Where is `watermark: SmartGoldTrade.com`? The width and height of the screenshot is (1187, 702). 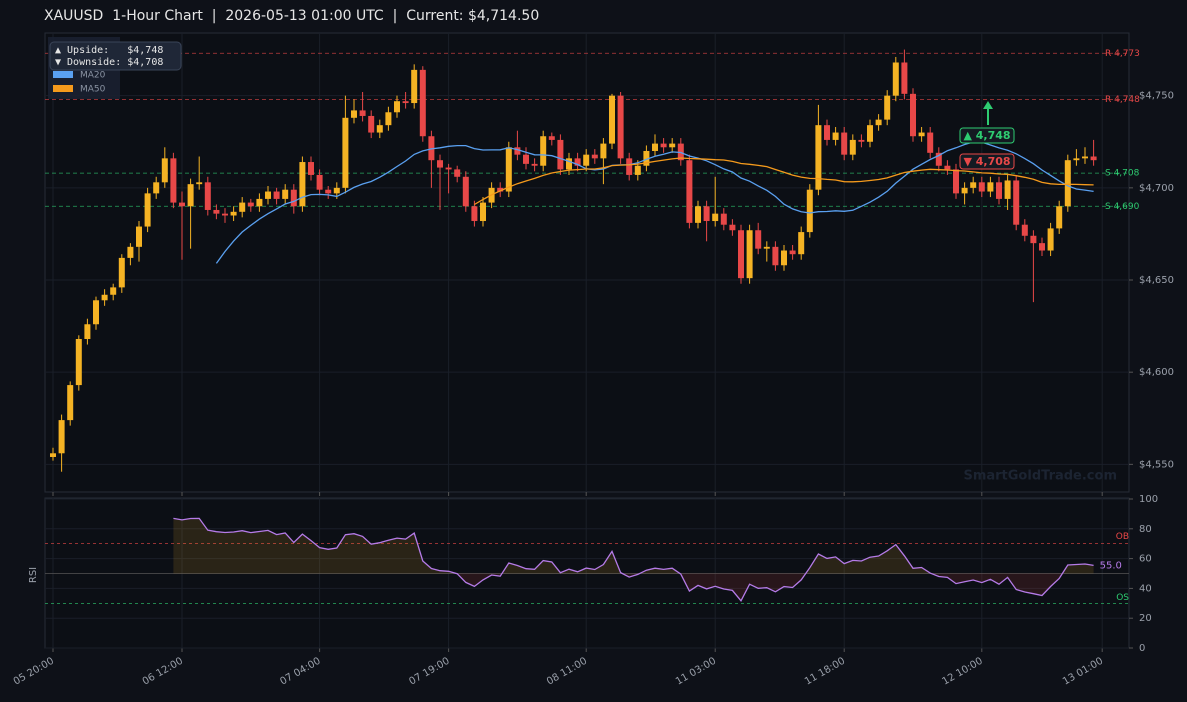 watermark: SmartGoldTrade.com is located at coordinates (1040, 476).